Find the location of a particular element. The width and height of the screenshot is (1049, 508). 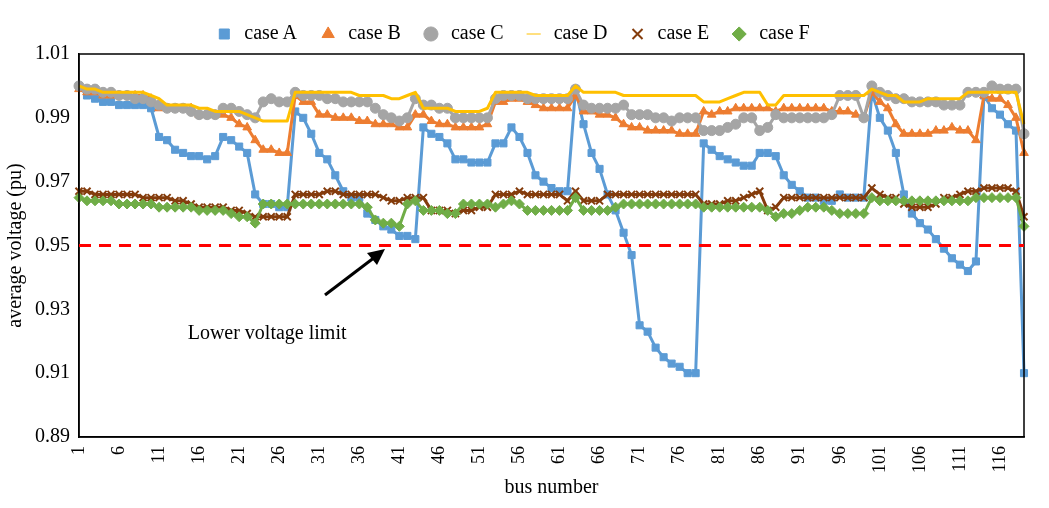

x-axis-title: bus number is located at coordinates (551, 486).